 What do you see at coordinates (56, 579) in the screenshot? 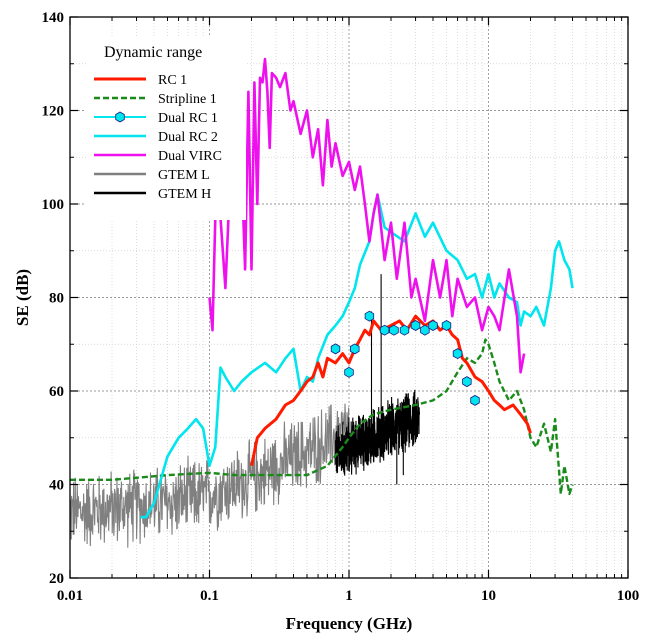
I see `y-tick-label: 20` at bounding box center [56, 579].